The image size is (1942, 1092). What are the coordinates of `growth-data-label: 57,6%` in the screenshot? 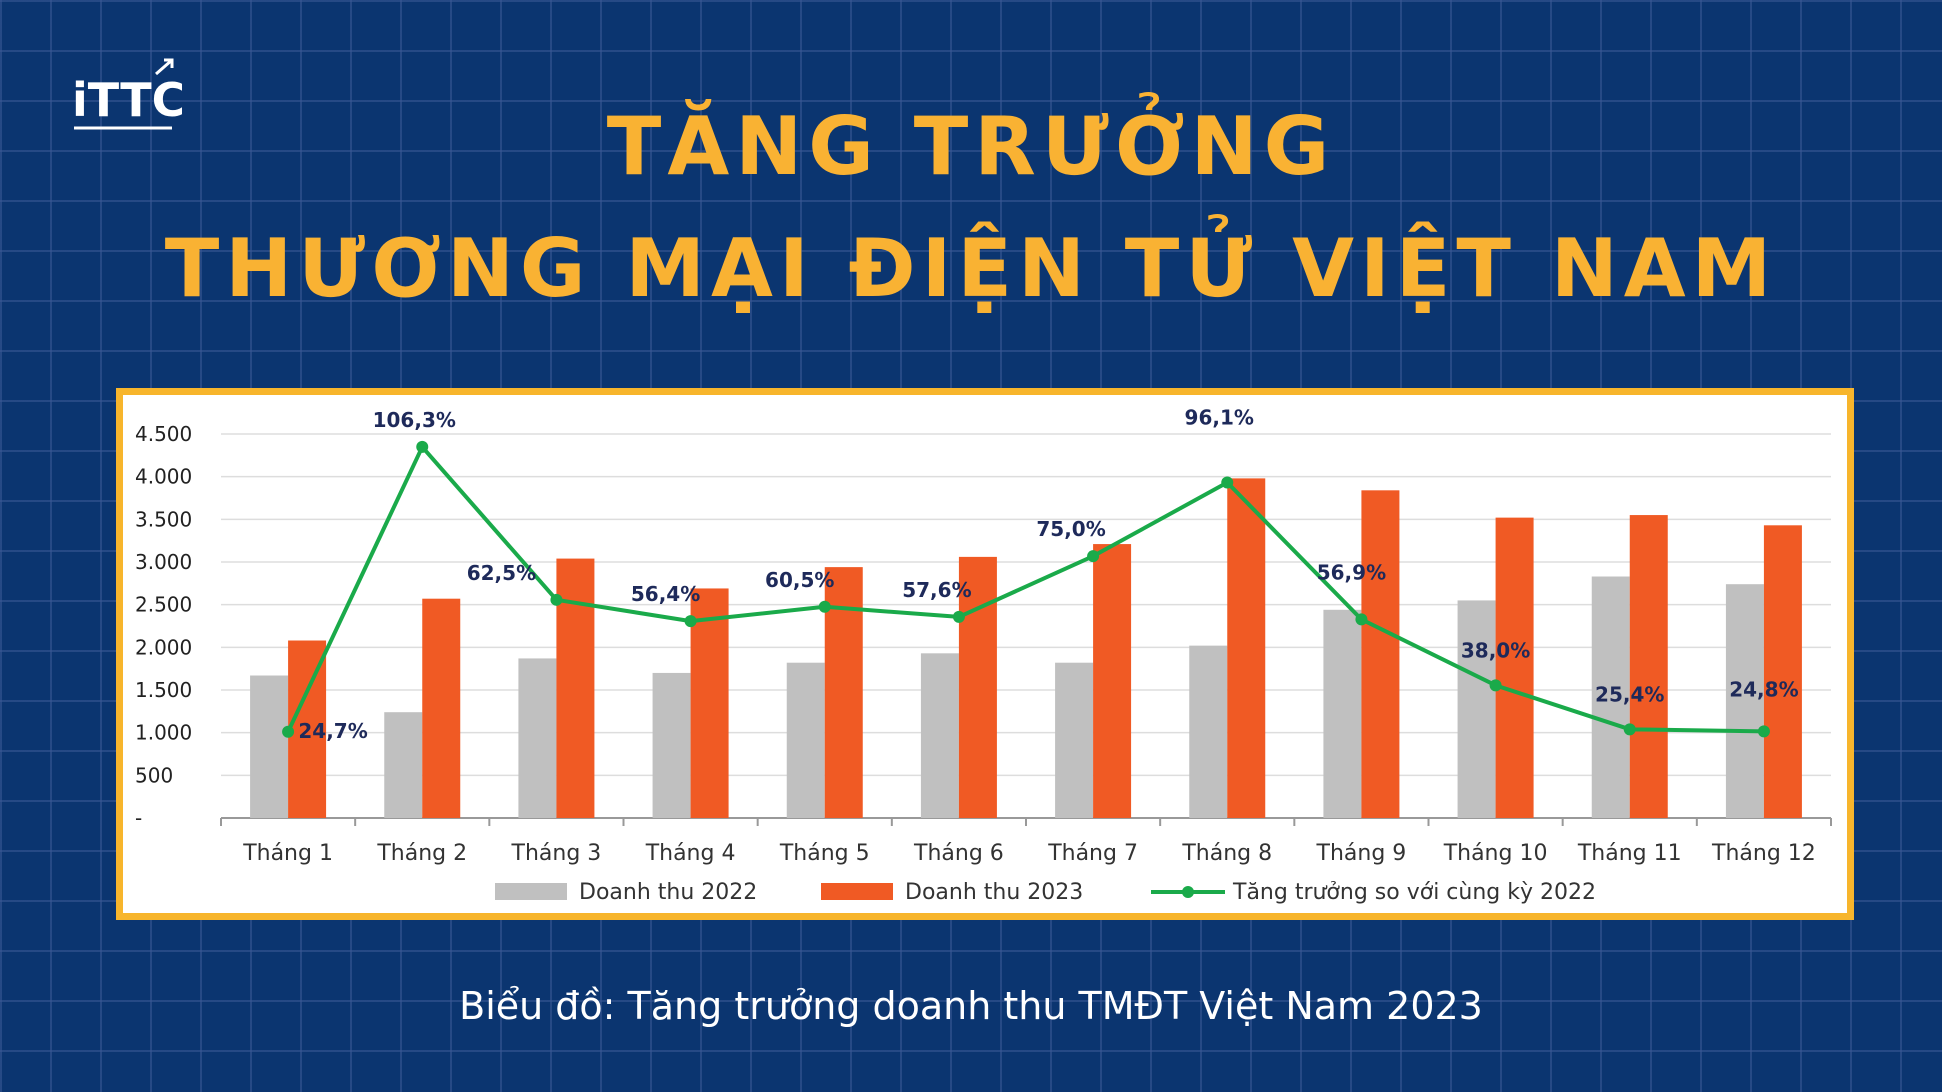 It's located at (936, 590).